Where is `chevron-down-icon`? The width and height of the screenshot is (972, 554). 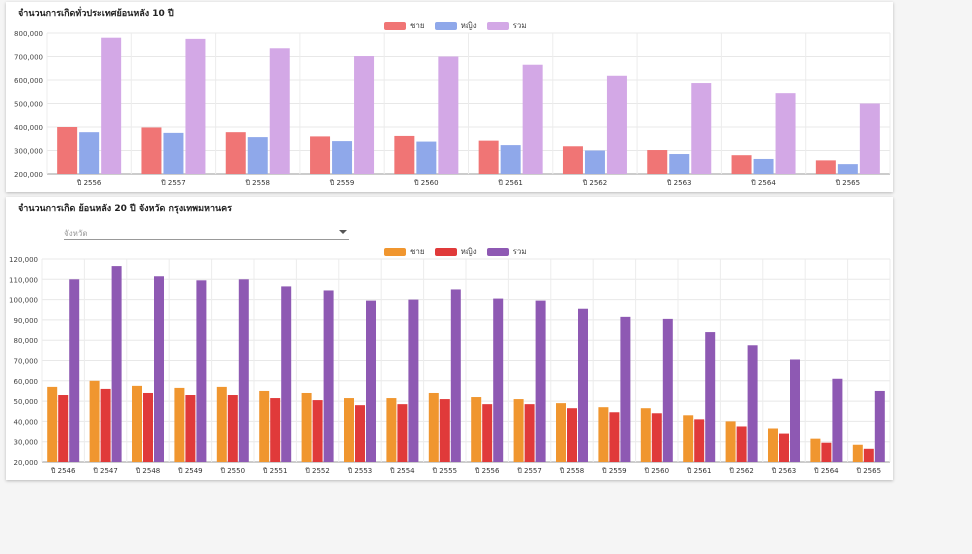 chevron-down-icon is located at coordinates (343, 232).